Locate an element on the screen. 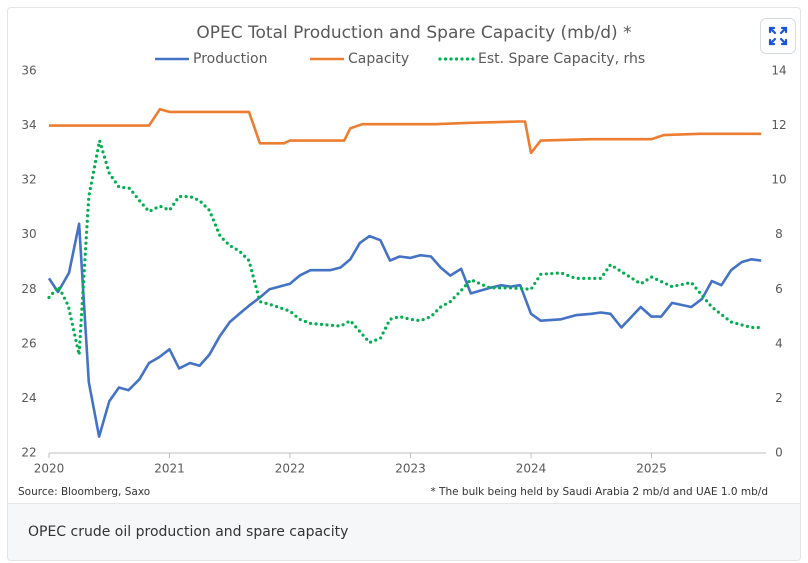  x-tick-label: 2025 is located at coordinates (651, 469).